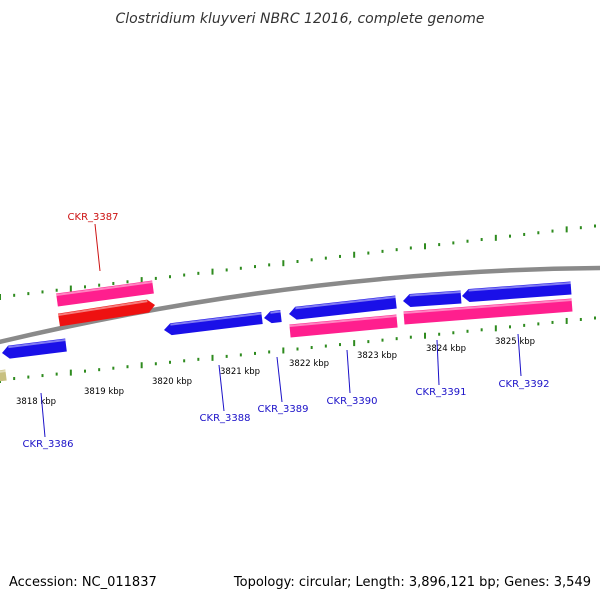 This screenshot has width=600, height=600. I want to click on backbone, so click(300, 305).